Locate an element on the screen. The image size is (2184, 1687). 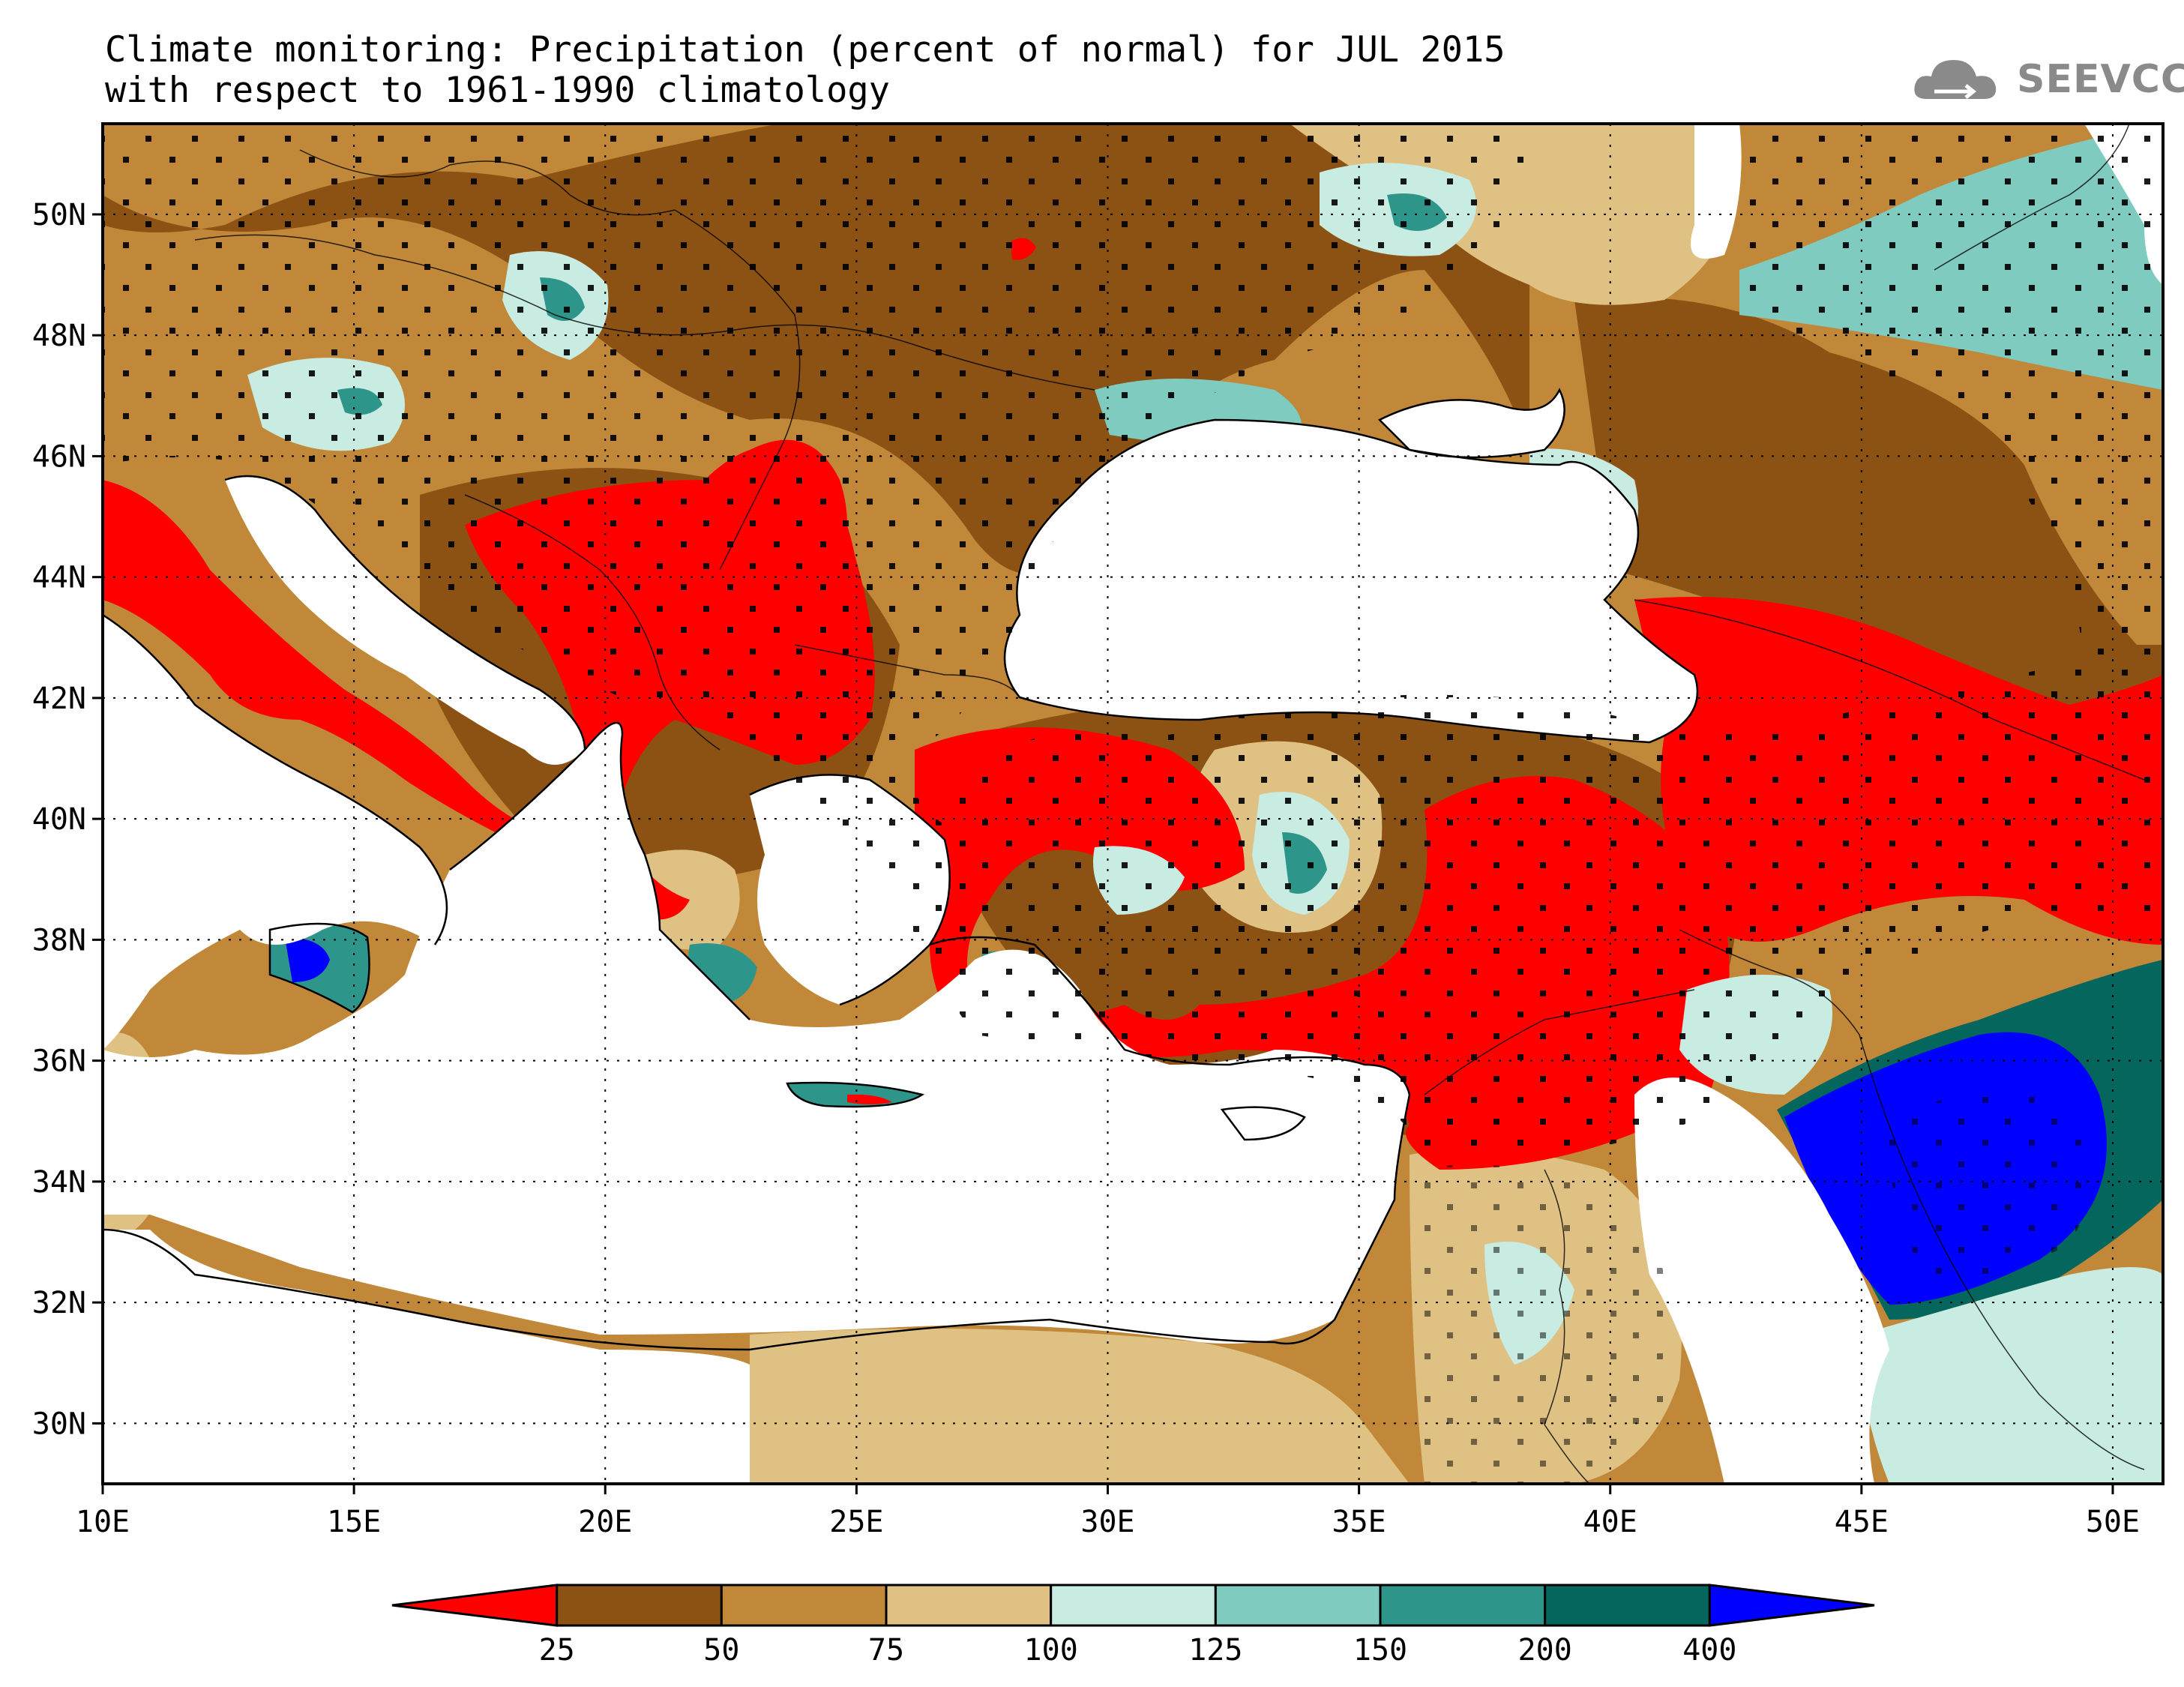
x-tick-label: 40E is located at coordinates (1610, 1522).